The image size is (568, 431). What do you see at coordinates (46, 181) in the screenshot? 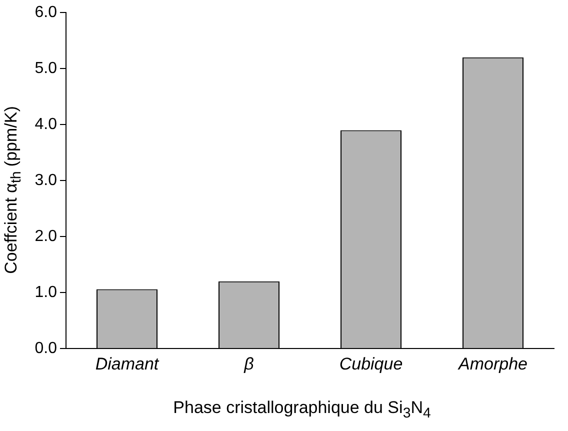
I see `y-tick-label: 3.0` at bounding box center [46, 181].